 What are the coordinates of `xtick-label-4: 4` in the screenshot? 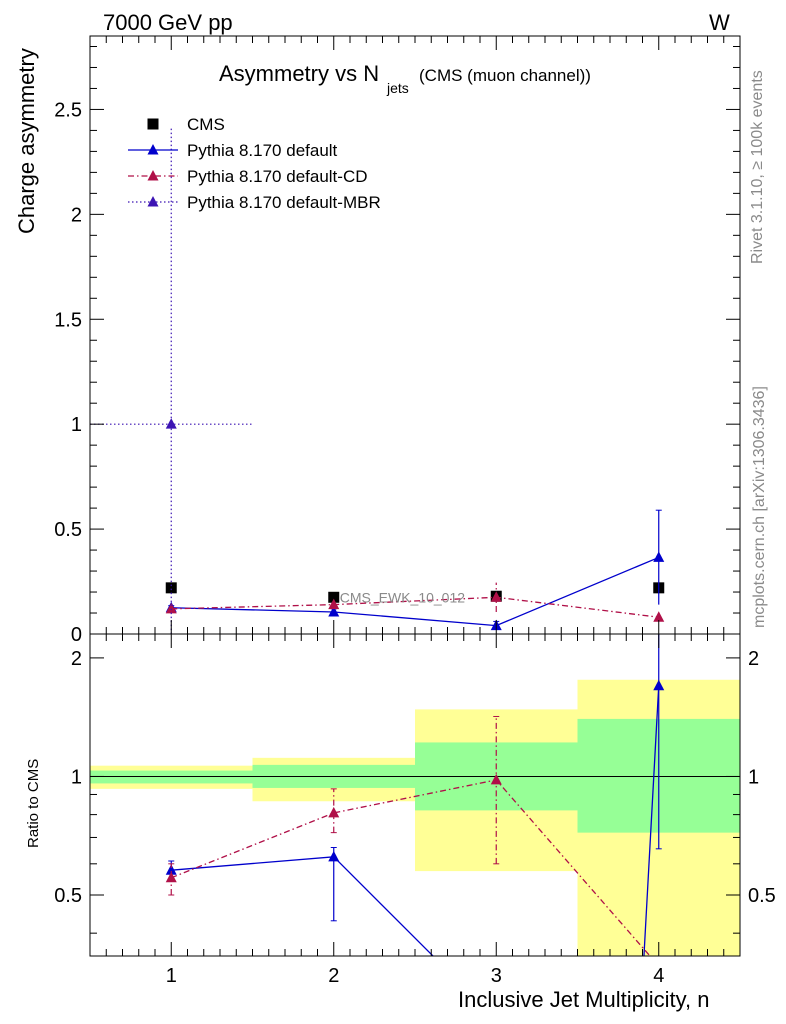 It's located at (658, 976).